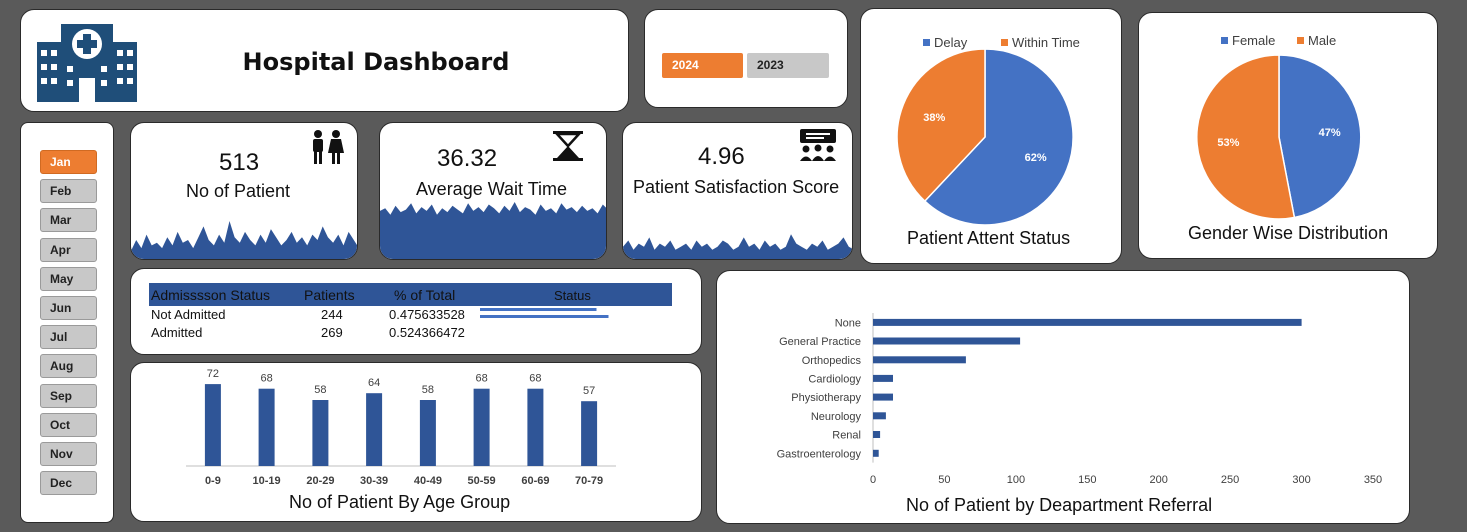 This screenshot has width=1467, height=532. Describe the element at coordinates (1230, 480) in the screenshot. I see `dept-x-tick: 250` at that location.